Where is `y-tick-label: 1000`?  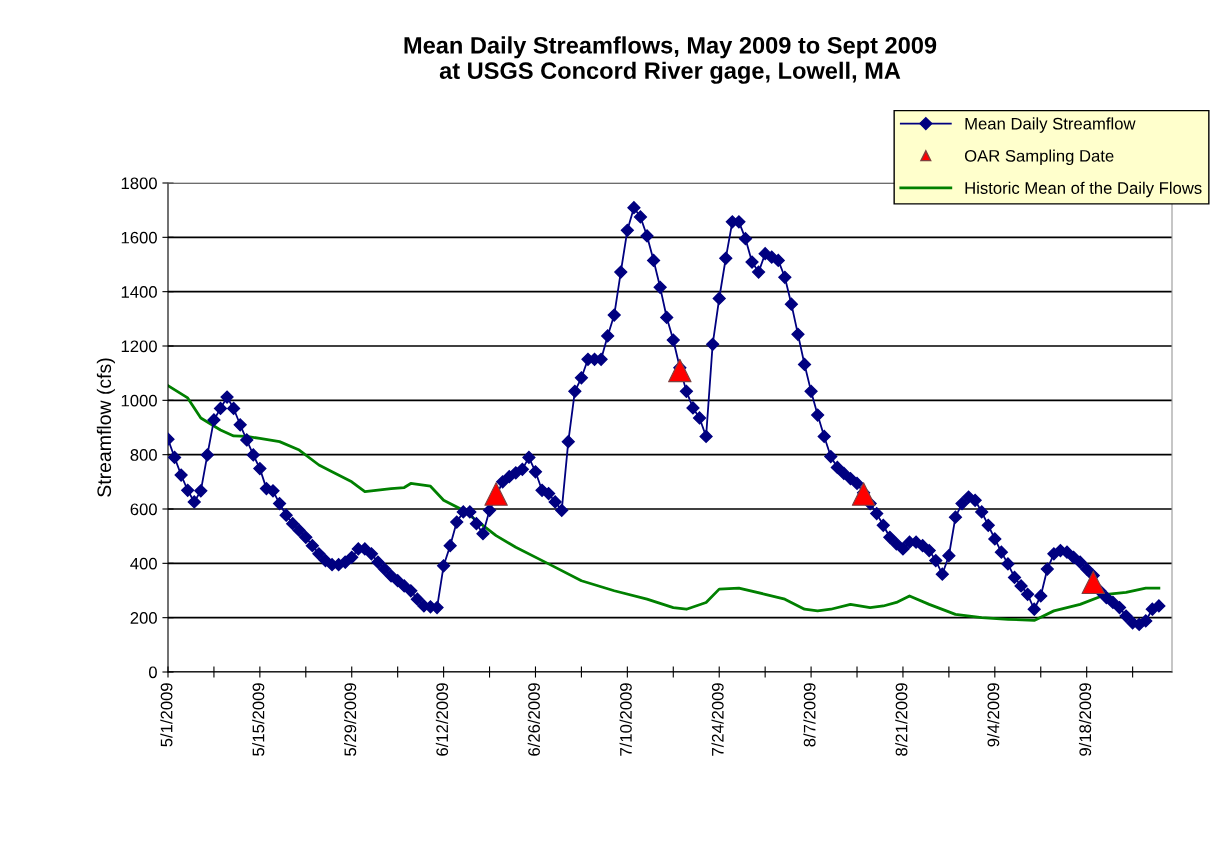
y-tick-label: 1000 is located at coordinates (139, 400).